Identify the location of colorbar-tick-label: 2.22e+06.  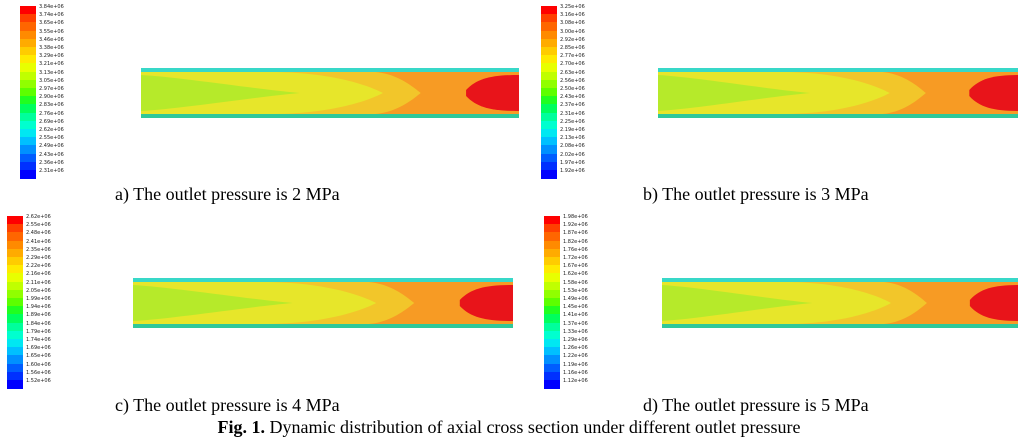
(38, 266).